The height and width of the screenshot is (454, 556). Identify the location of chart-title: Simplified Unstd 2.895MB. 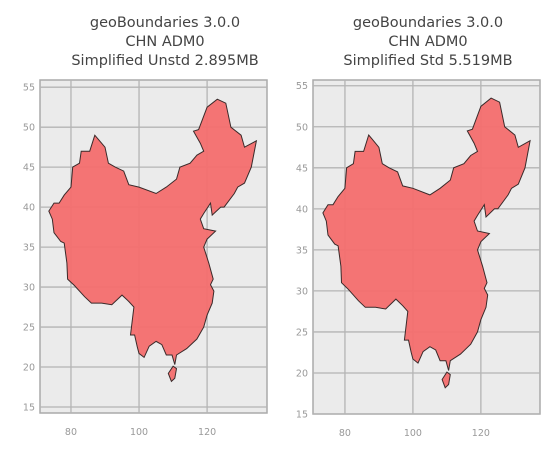
(164, 61).